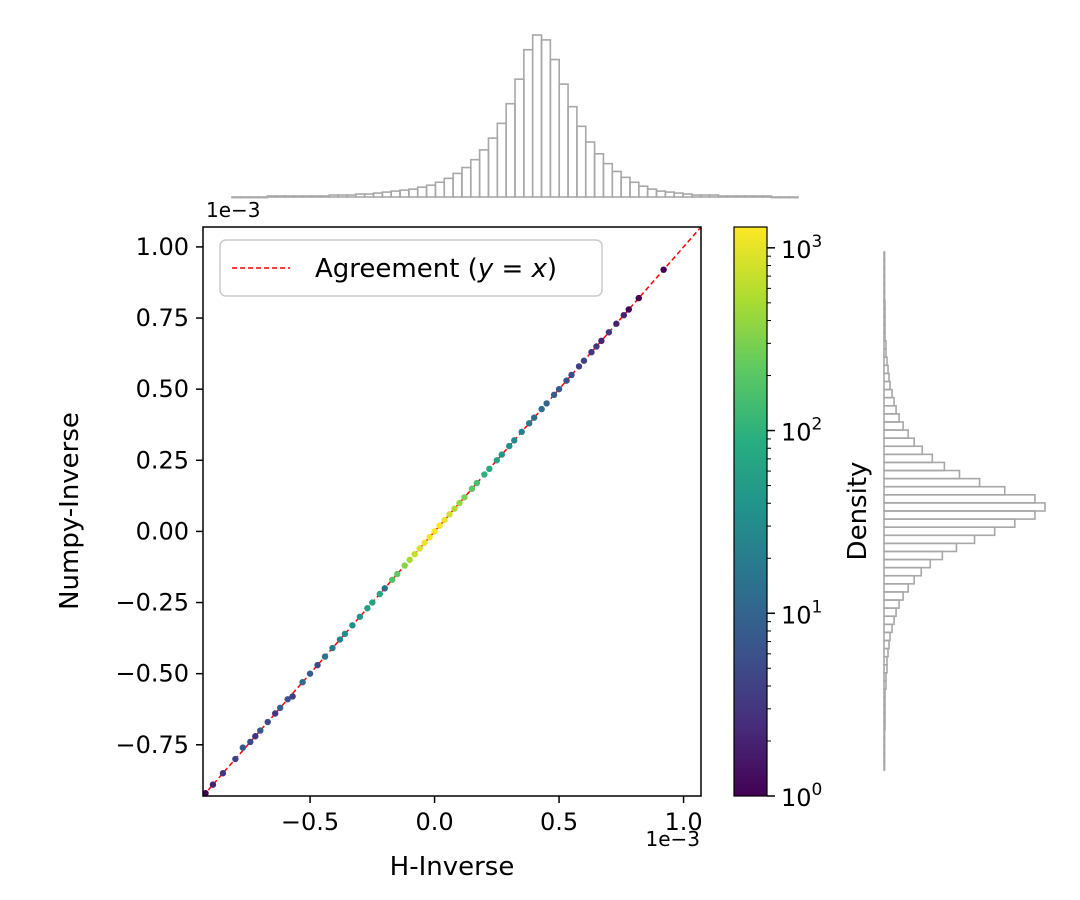 The height and width of the screenshot is (900, 1080). I want to click on legend: Agreement (y = x), so click(411, 268).